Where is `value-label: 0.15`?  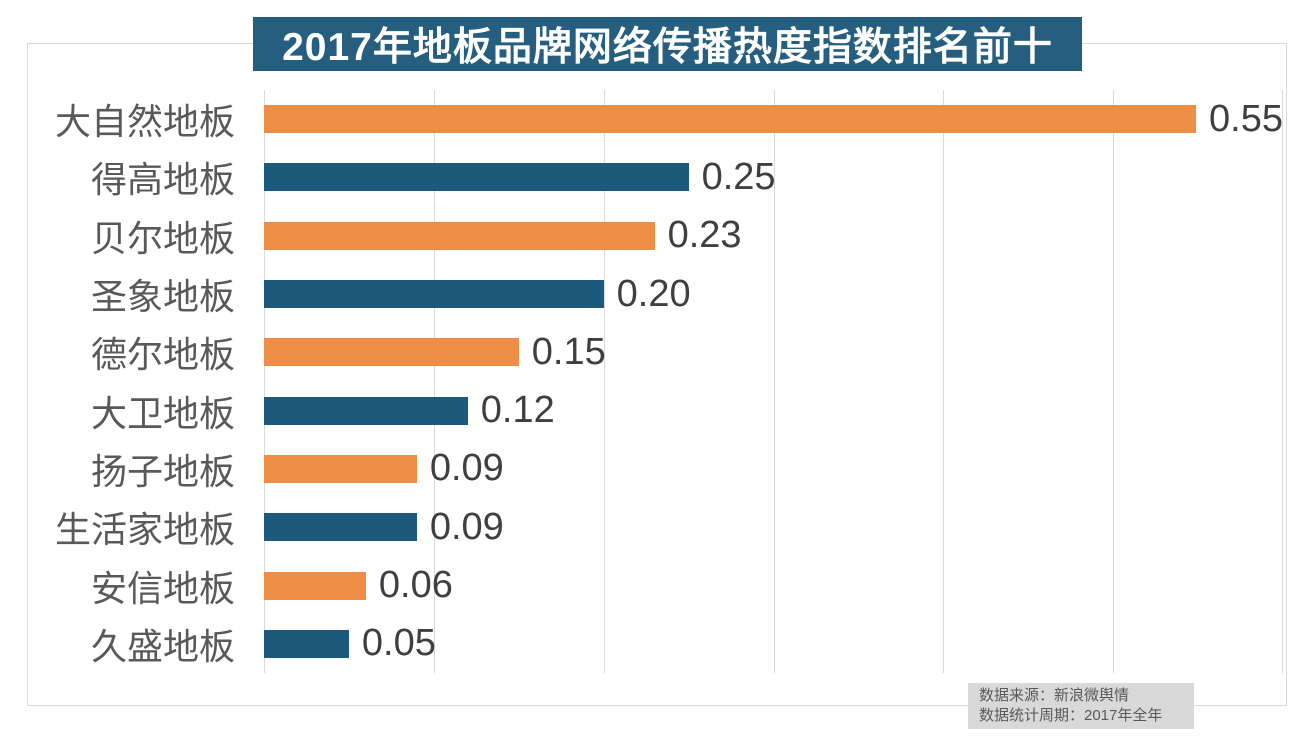 value-label: 0.15 is located at coordinates (568, 351).